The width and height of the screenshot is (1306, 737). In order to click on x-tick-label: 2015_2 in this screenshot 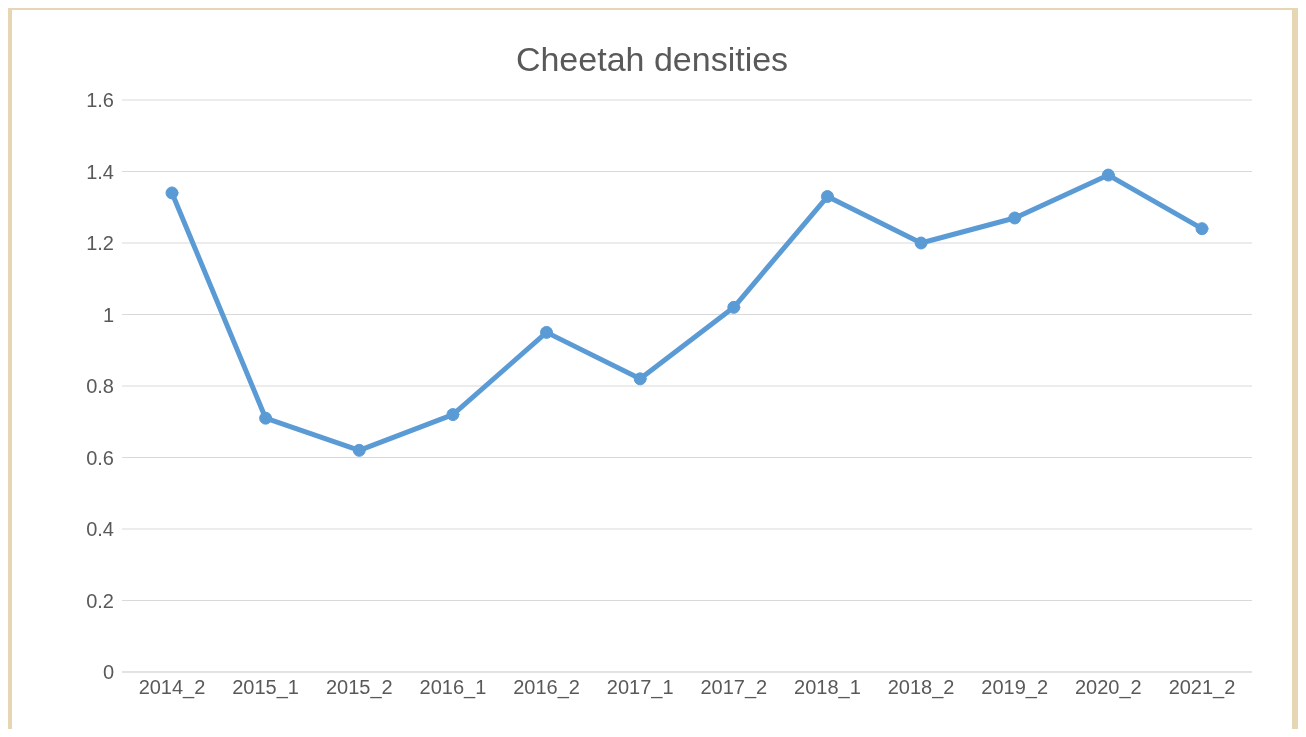, I will do `click(359, 688)`.